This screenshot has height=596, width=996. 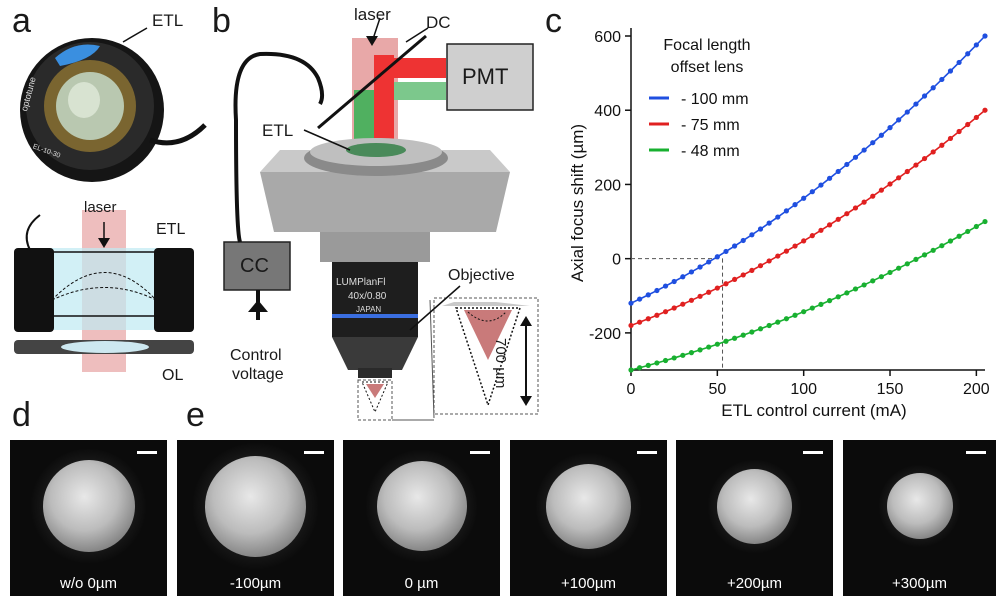 What do you see at coordinates (100, 207) in the screenshot?
I see `laser-label-a: laser` at bounding box center [100, 207].